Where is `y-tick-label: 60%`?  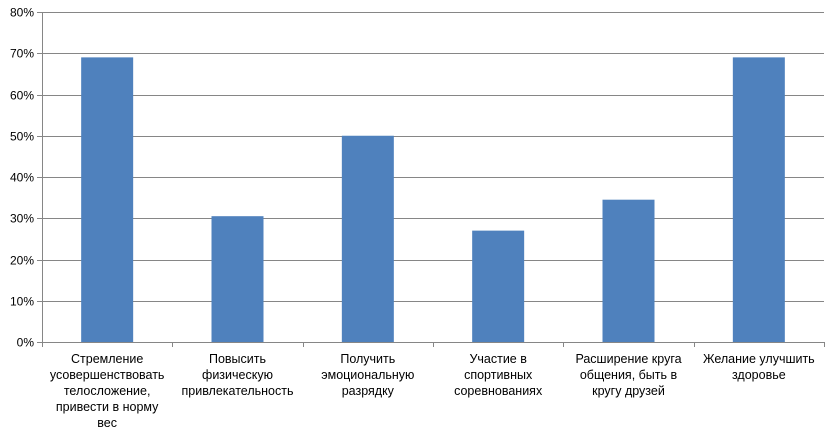
y-tick-label: 60% is located at coordinates (22, 96).